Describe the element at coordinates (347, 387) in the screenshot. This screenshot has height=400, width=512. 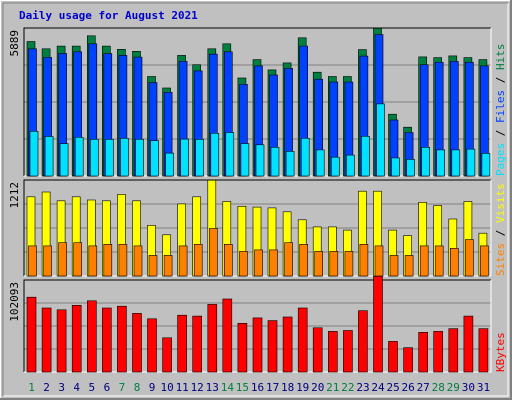
I see `day-label-22: 22` at that location.